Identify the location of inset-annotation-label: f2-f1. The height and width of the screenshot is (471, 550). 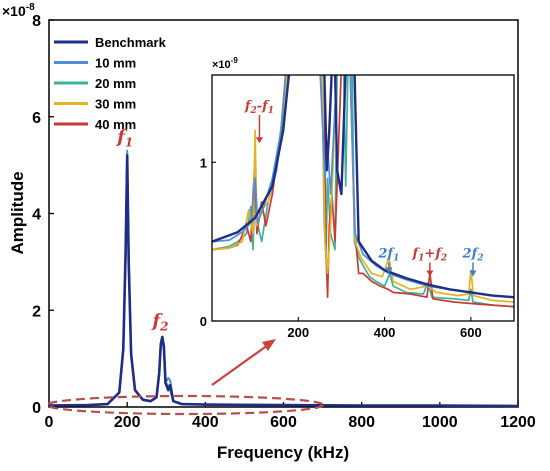
(259, 107).